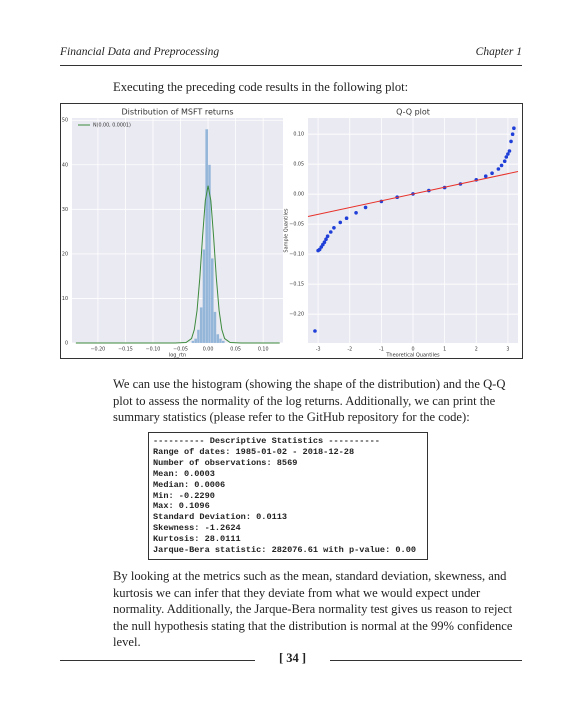 The width and height of the screenshot is (584, 720). I want to click on x-tick-label: −0.15, so click(125, 350).